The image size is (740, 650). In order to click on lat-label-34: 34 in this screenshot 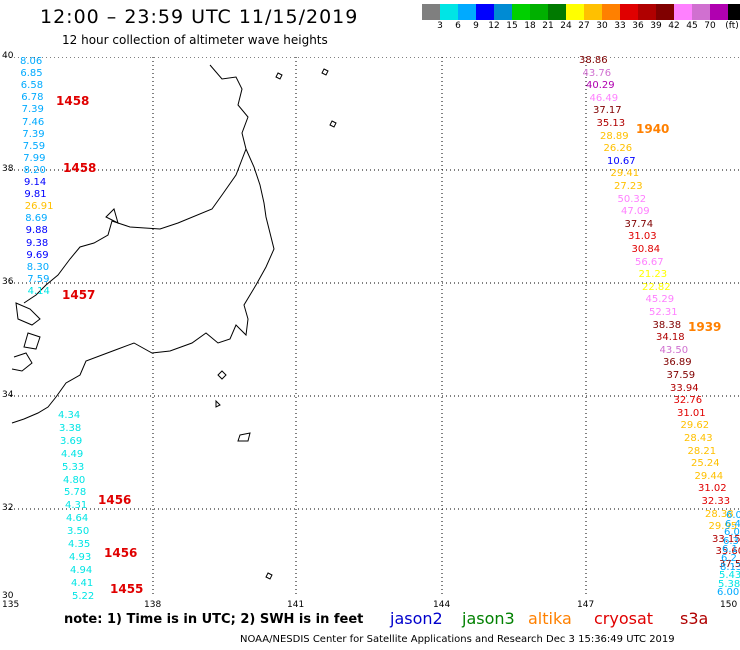, I will do `click(8, 395)`.